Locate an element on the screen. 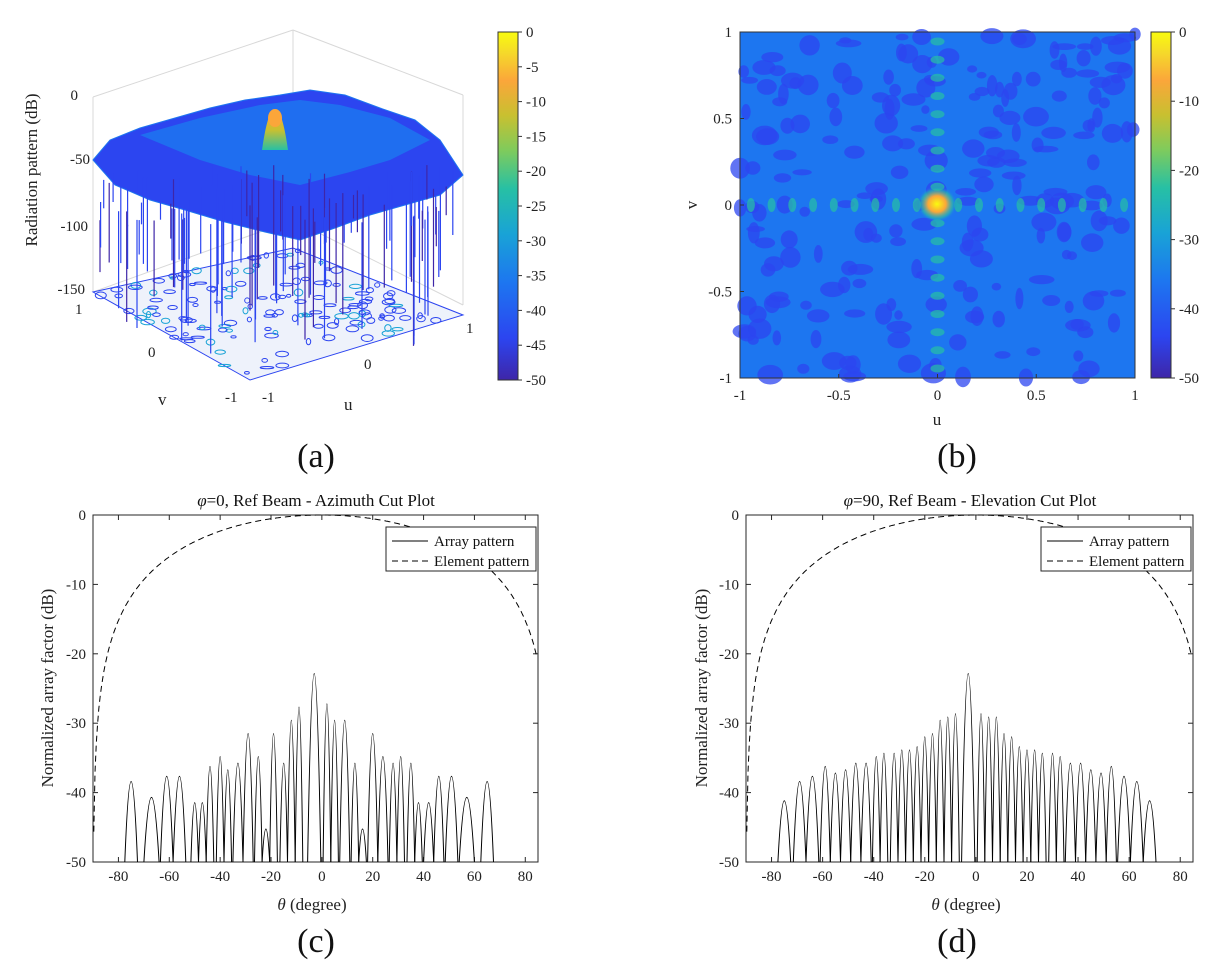  x-tick-label: -80 is located at coordinates (118, 877).